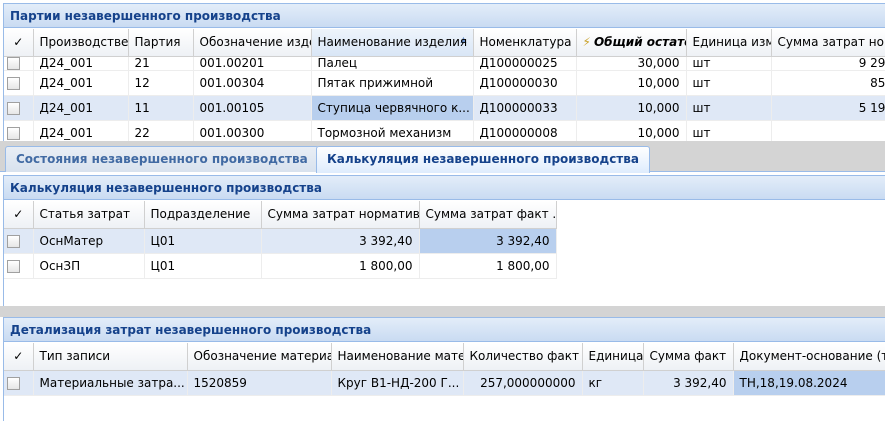 This screenshot has width=885, height=421. Describe the element at coordinates (525, 83) in the screenshot. I see `table-cell: Д100000030` at that location.